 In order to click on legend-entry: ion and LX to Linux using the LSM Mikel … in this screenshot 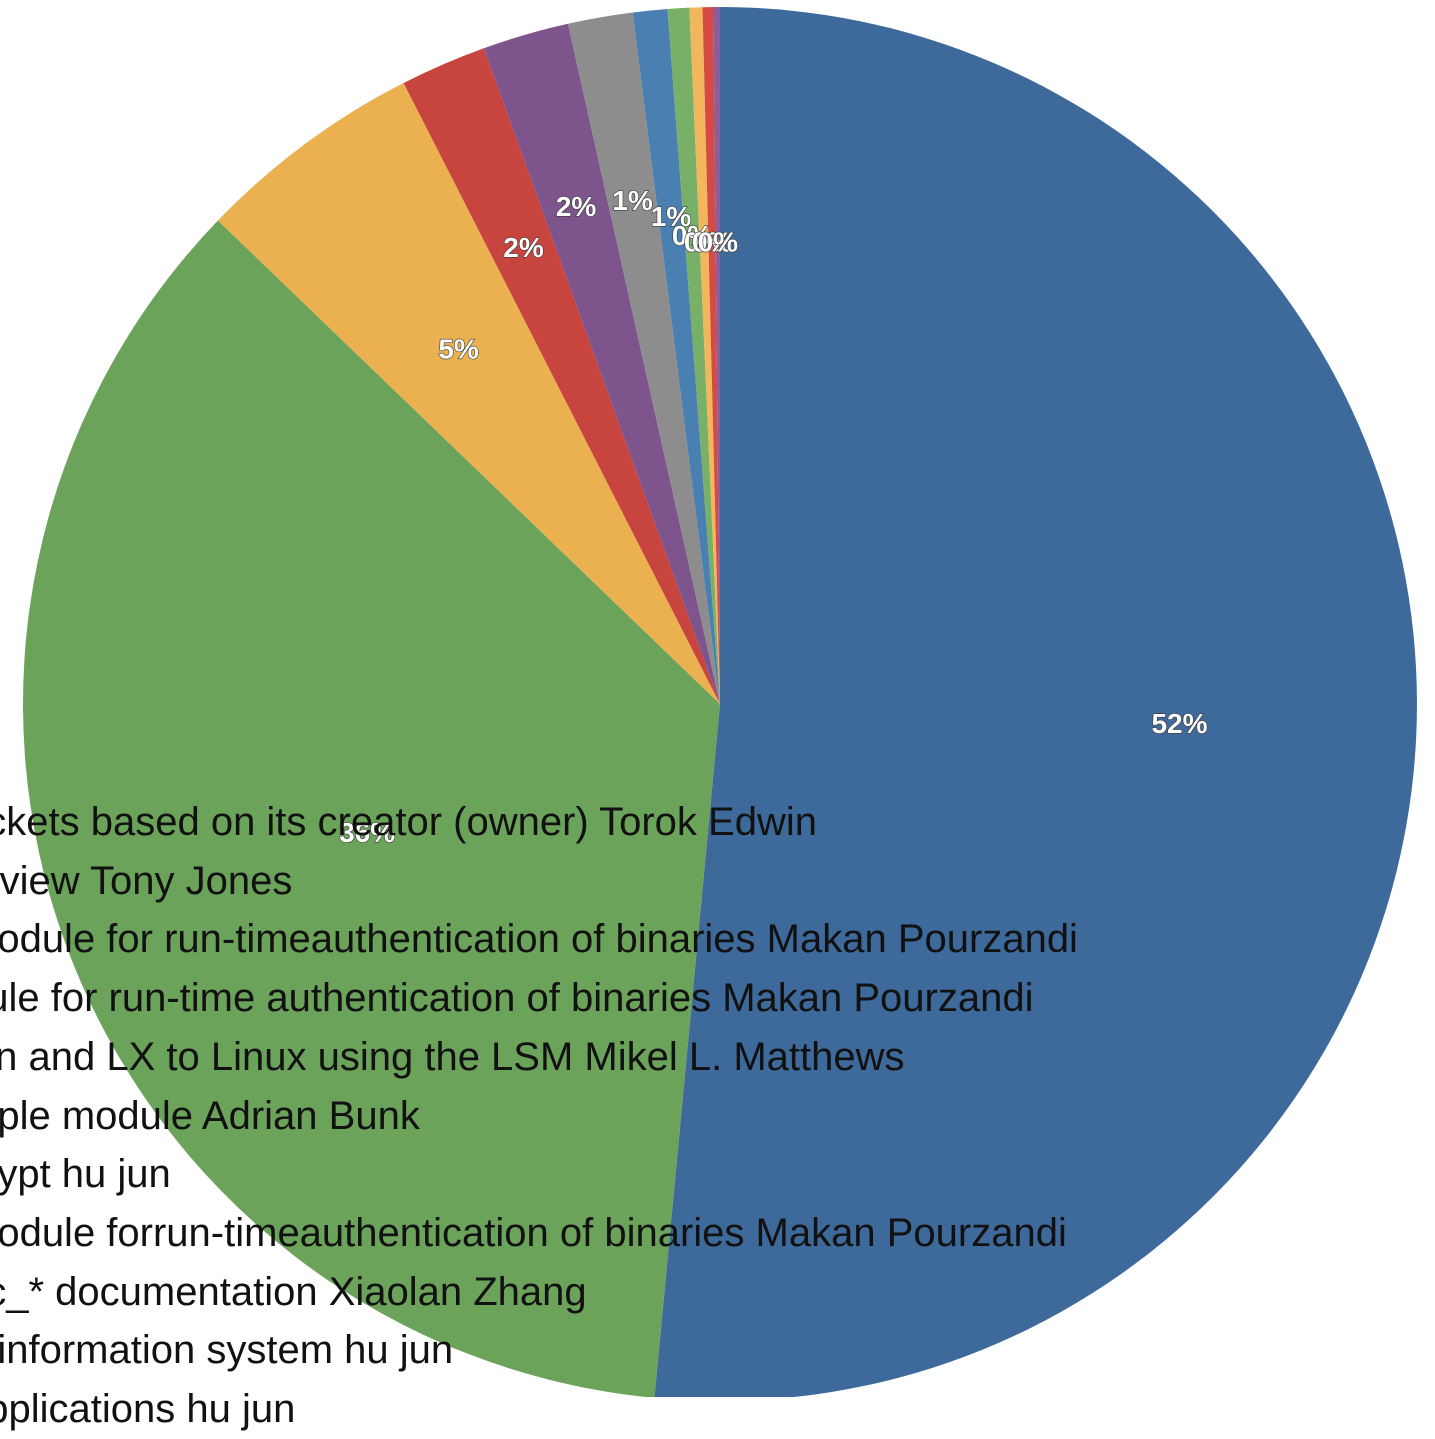, I will do `click(452, 1056)`.